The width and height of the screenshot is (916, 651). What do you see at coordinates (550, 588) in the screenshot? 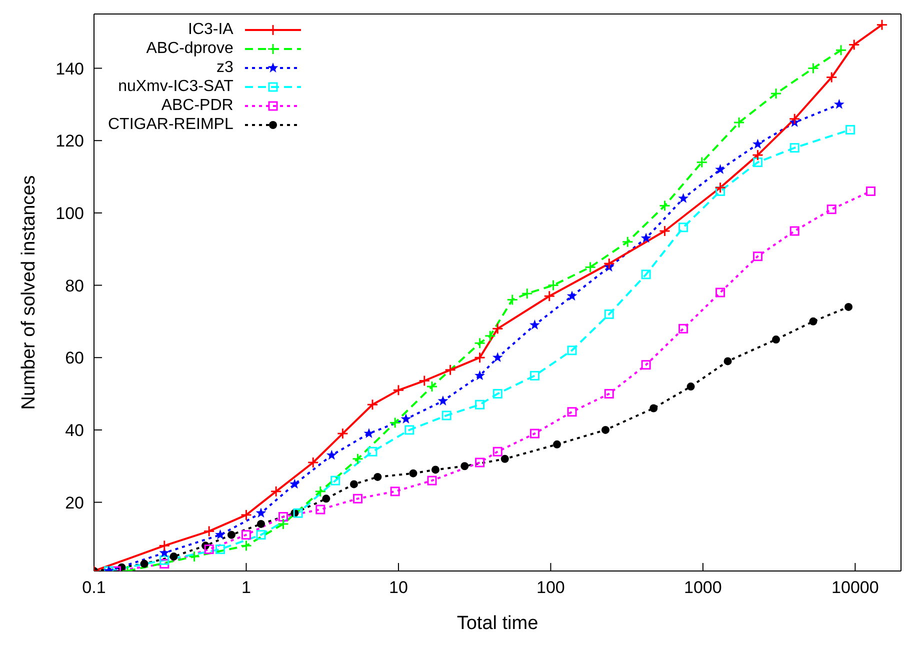
I see `x-tick-label: 100` at bounding box center [550, 588].